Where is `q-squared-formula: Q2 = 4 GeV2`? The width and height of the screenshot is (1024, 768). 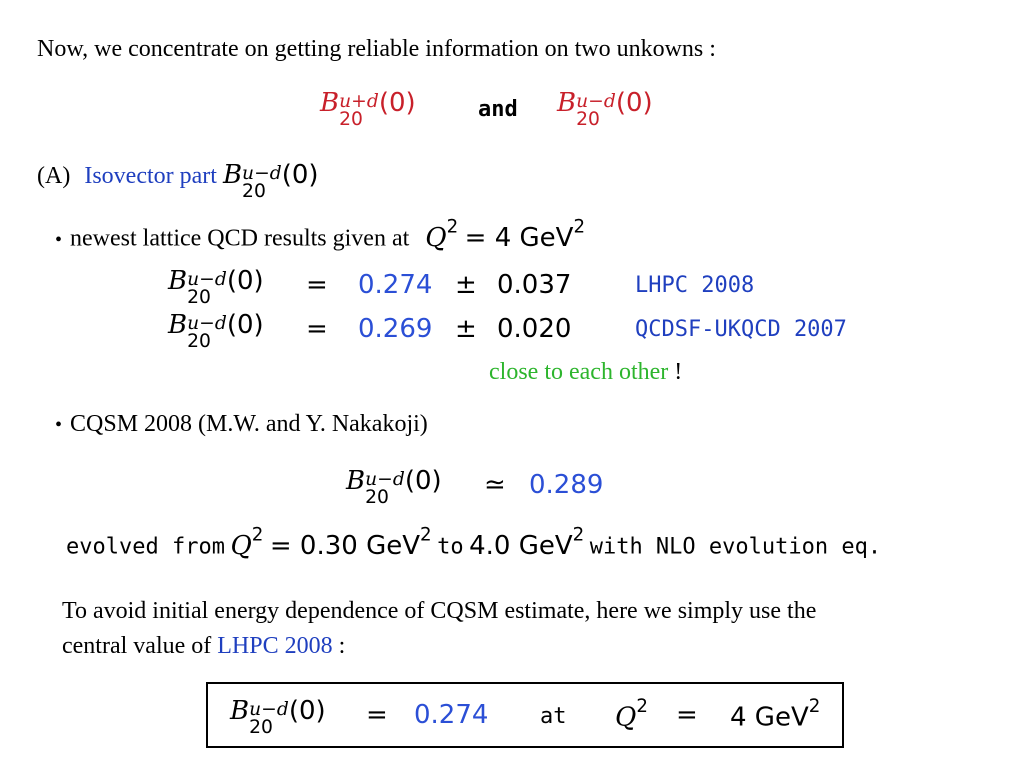
q-squared-formula: Q2 = 4 GeV2 is located at coordinates (505, 234).